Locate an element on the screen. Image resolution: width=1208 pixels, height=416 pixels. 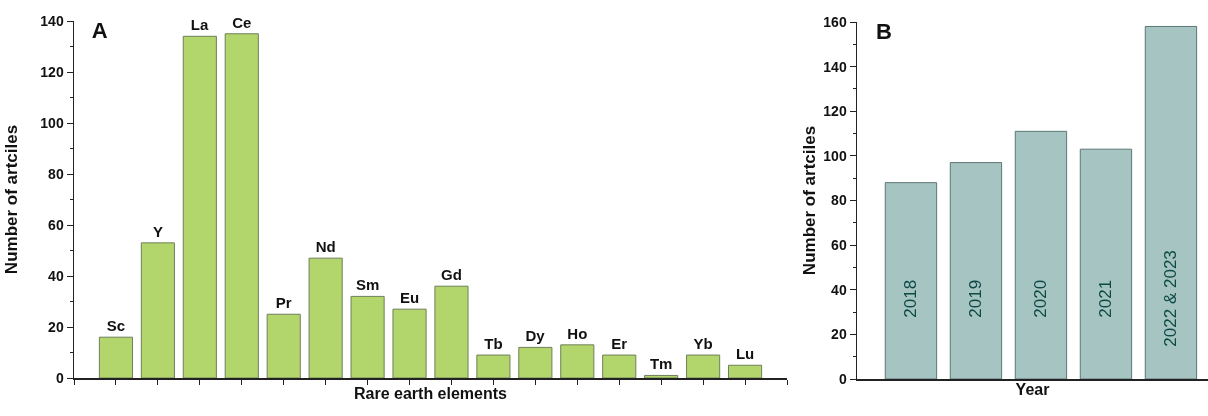
category-label: 2020 is located at coordinates (1041, 298).